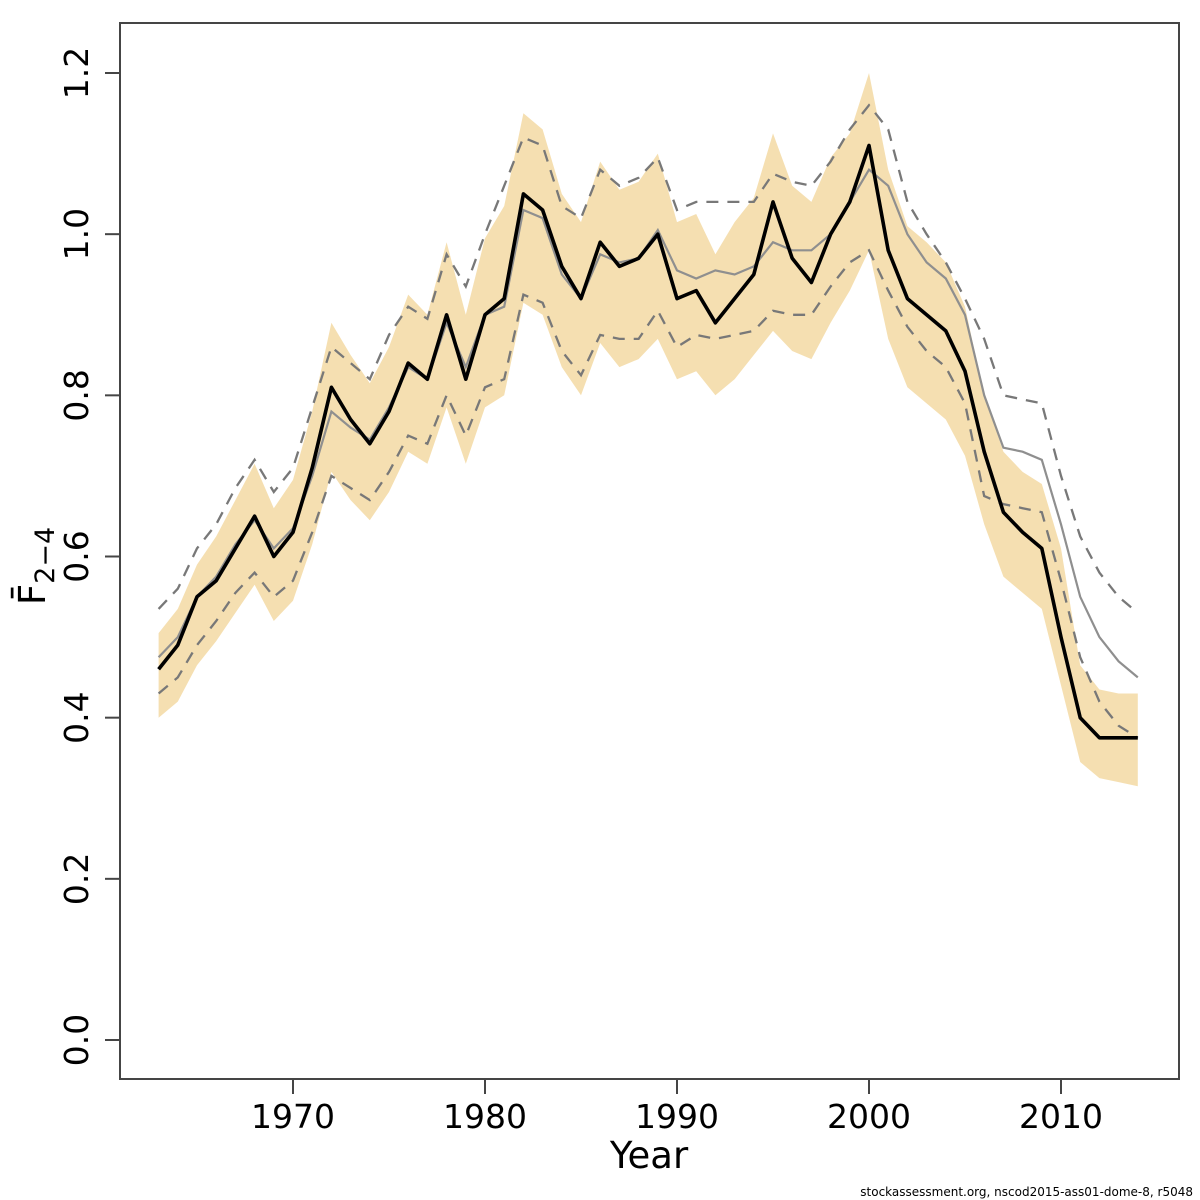 The image size is (1200, 1200). Describe the element at coordinates (869, 1116) in the screenshot. I see `x-tick-label: 2000` at that location.